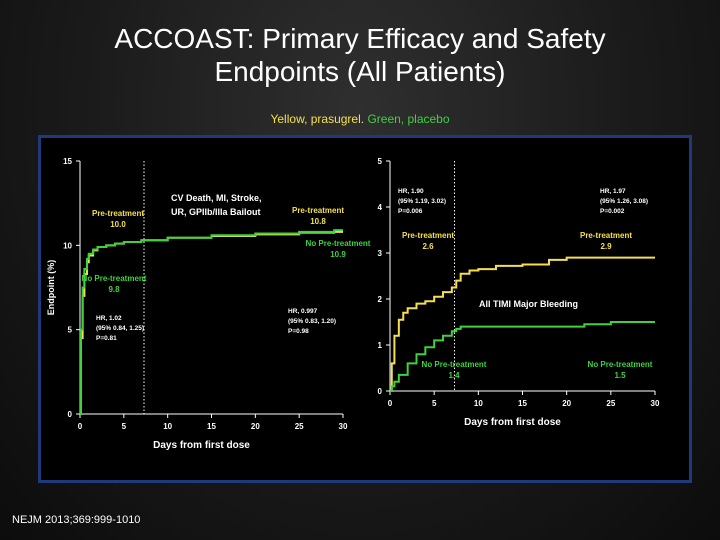 The height and width of the screenshot is (540, 720). Describe the element at coordinates (343, 426) in the screenshot. I see `efficacy-x-tick-label: 30` at that location.